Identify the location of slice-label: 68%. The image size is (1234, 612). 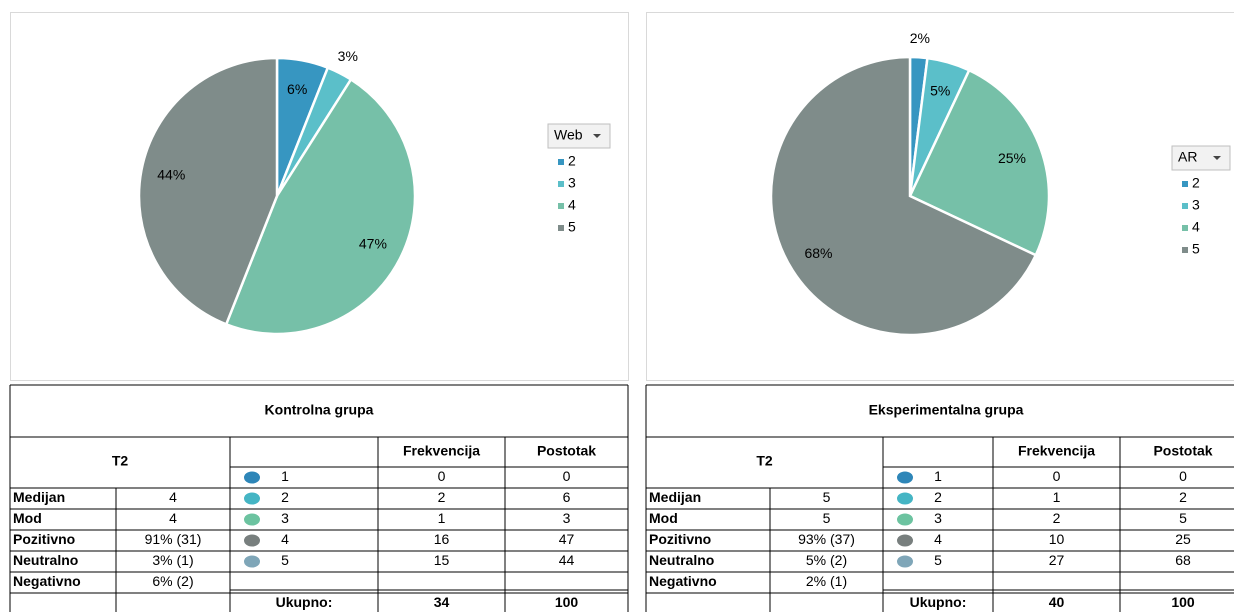
(818, 253).